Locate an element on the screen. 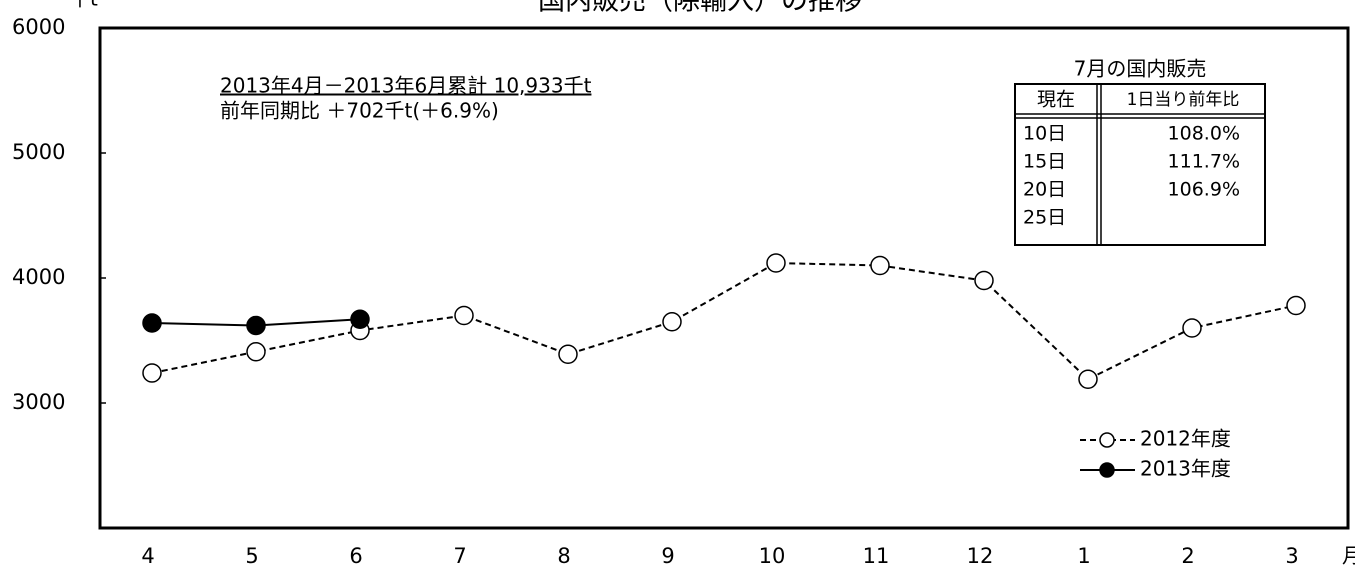  y-tick-label: 3000 is located at coordinates (38, 402).